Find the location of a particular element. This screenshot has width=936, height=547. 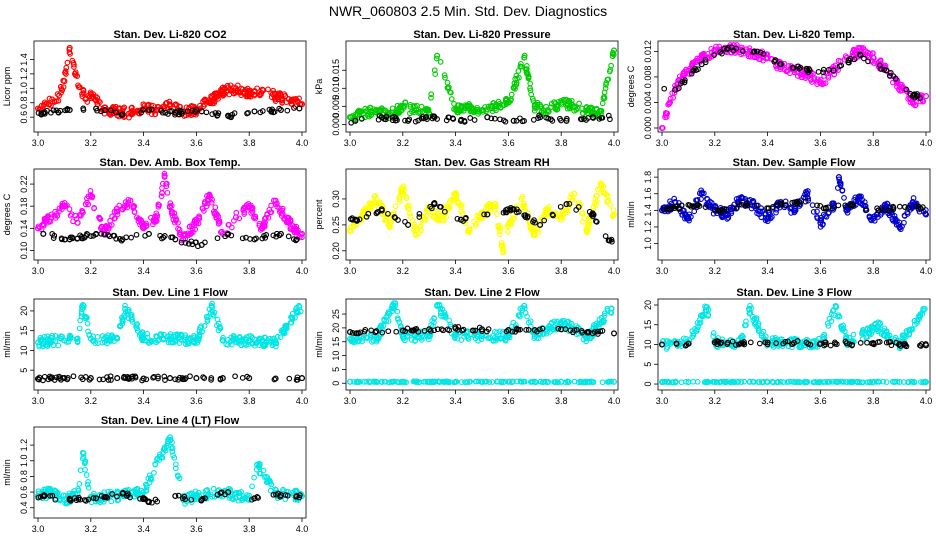

x-tick-label: 4.0 is located at coordinates (926, 271).